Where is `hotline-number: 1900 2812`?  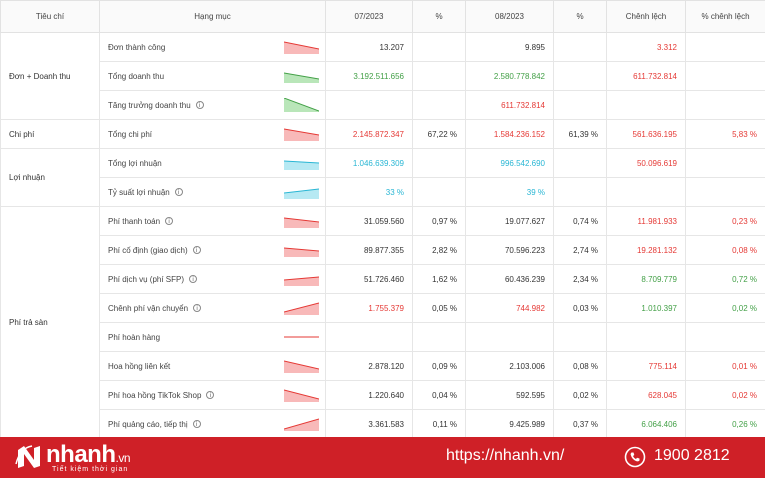
hotline-number: 1900 2812 is located at coordinates (692, 455).